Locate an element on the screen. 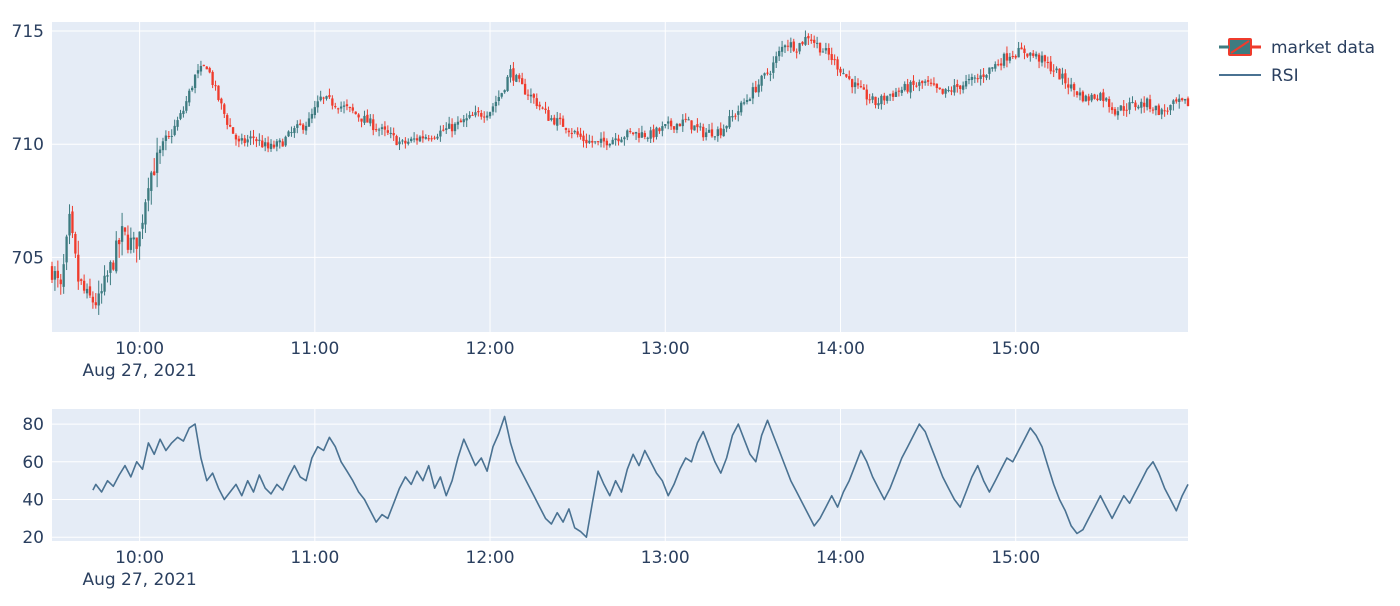 The width and height of the screenshot is (1400, 606). legend-item-market-data: market data is located at coordinates (1297, 48).